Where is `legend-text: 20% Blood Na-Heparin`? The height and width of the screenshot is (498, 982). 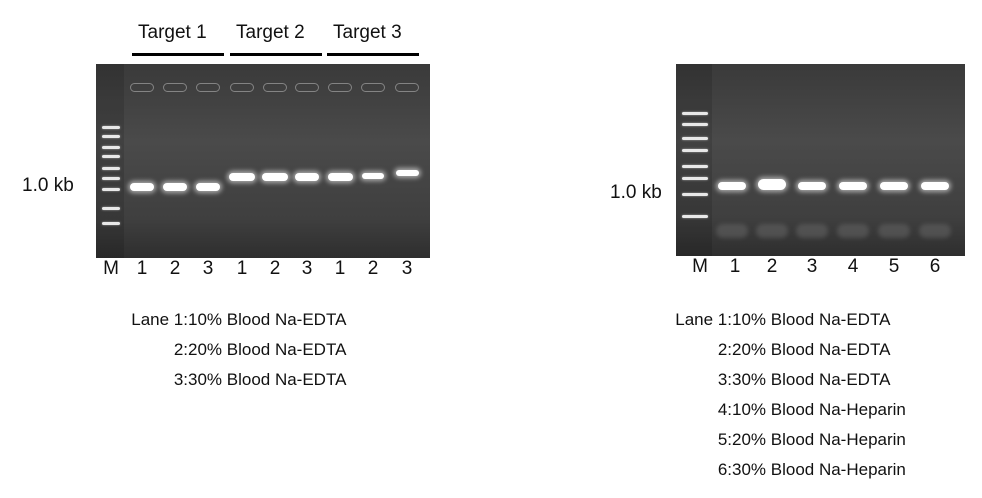
legend-text: 20% Blood Na-Heparin is located at coordinates (819, 439).